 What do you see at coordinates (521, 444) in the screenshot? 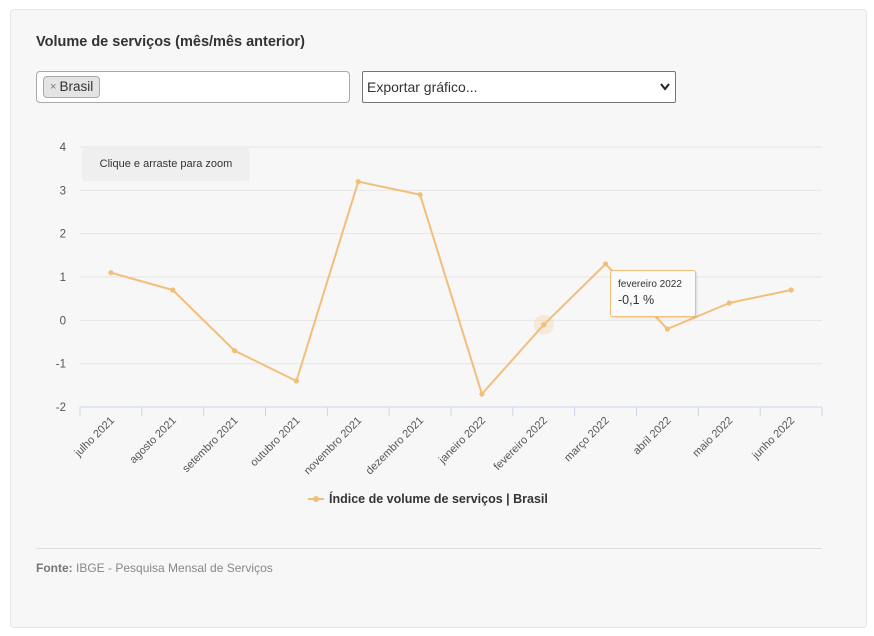
I see `x-tick-label: fevereiro 2022` at bounding box center [521, 444].